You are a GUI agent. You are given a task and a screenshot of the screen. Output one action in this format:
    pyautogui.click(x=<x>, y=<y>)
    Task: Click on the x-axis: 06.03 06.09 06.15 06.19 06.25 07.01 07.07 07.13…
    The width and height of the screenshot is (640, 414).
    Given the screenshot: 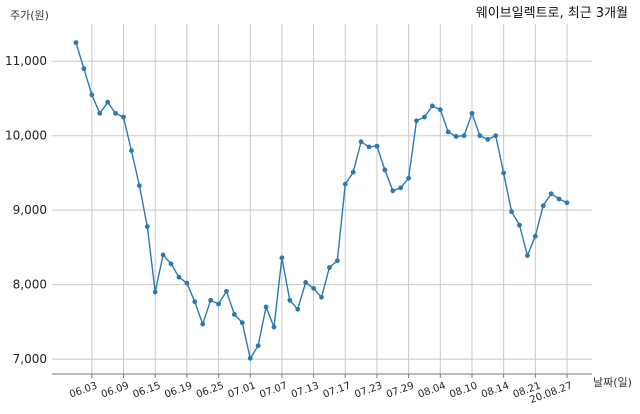 What is the action you would take?
    pyautogui.click(x=321, y=390)
    